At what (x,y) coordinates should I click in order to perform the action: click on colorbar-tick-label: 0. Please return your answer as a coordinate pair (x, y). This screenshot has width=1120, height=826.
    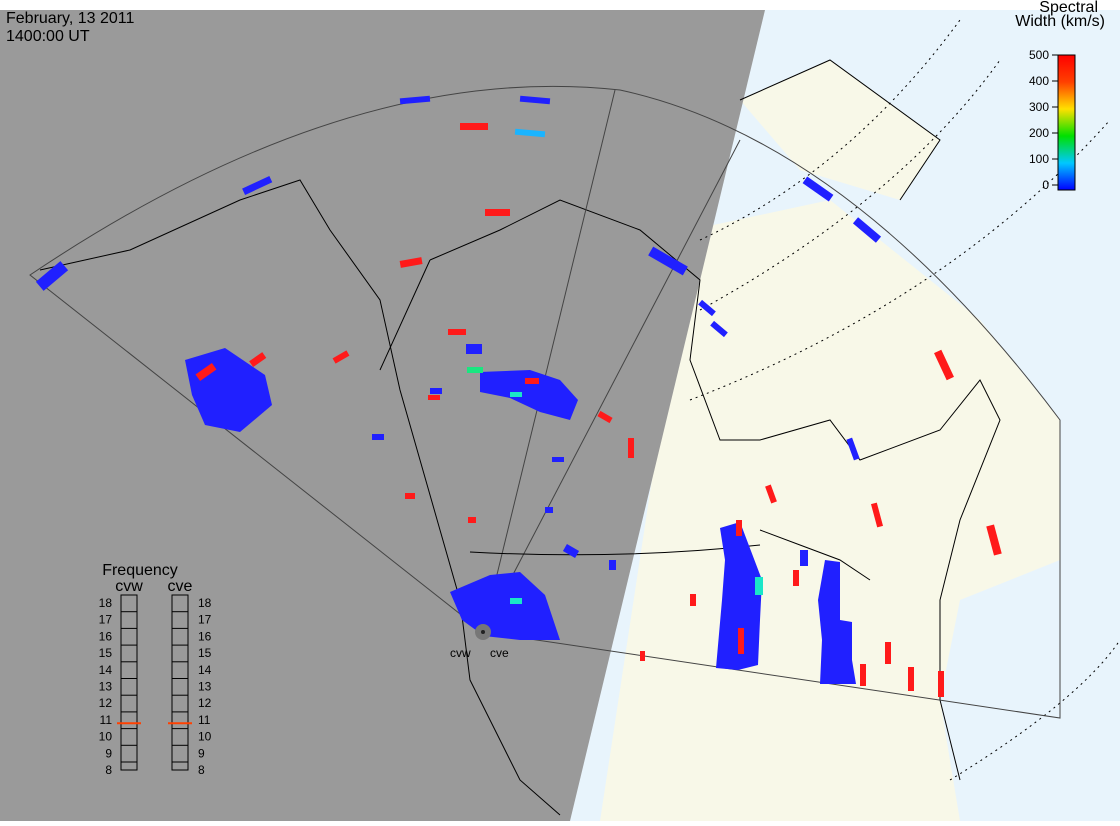
    Looking at the image, I should click on (1045, 185).